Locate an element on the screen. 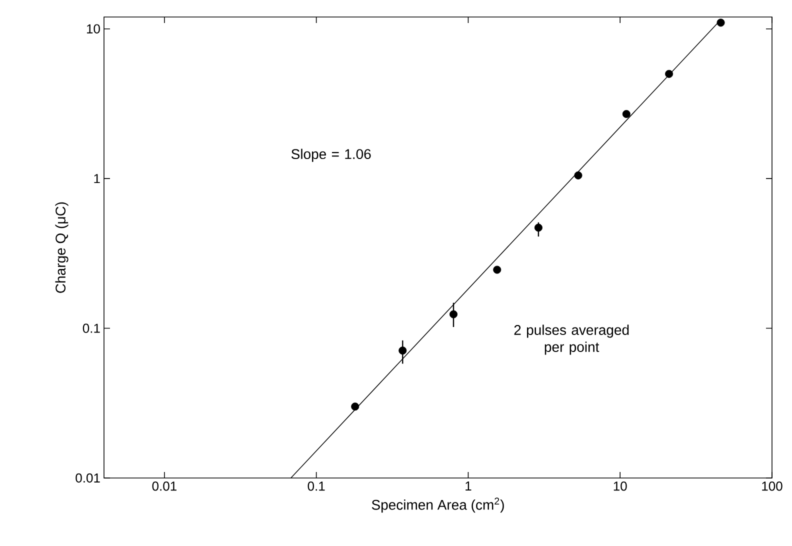 This screenshot has height=546, width=792. x-axis-title: Specimen Area (cm$^{2}$) is located at coordinates (438, 505).